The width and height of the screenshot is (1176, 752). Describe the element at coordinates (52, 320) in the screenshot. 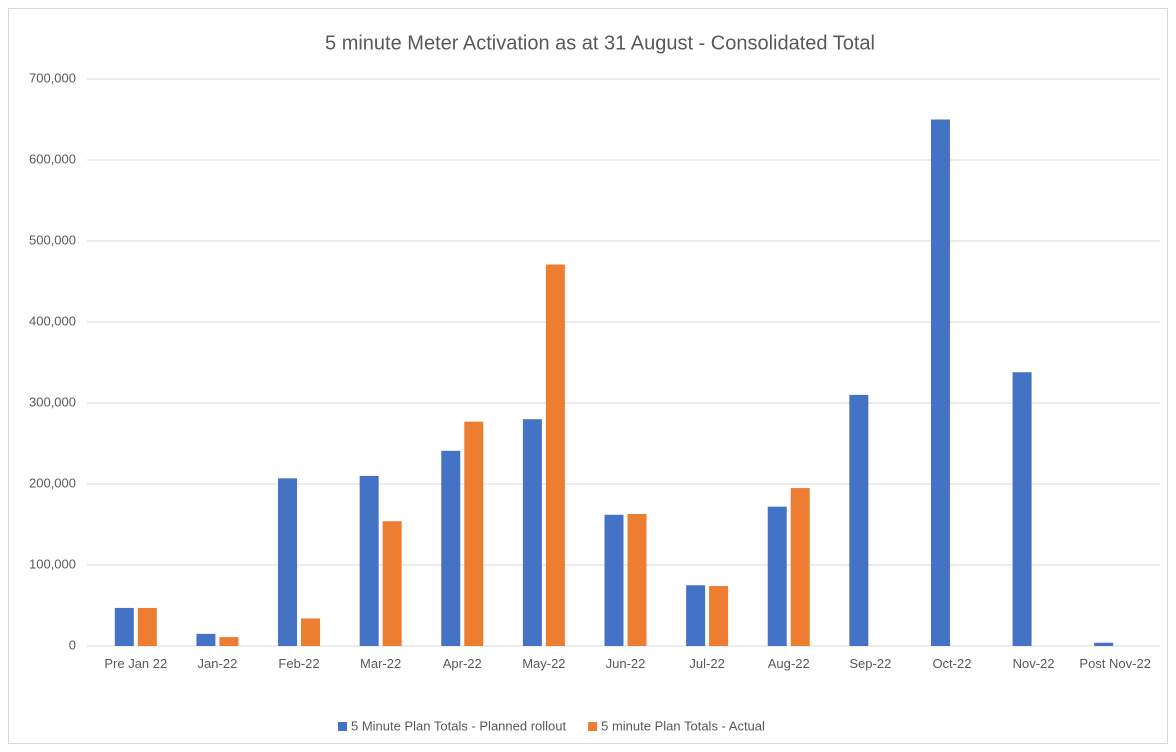

I see `y-tick-label: 400,000` at that location.